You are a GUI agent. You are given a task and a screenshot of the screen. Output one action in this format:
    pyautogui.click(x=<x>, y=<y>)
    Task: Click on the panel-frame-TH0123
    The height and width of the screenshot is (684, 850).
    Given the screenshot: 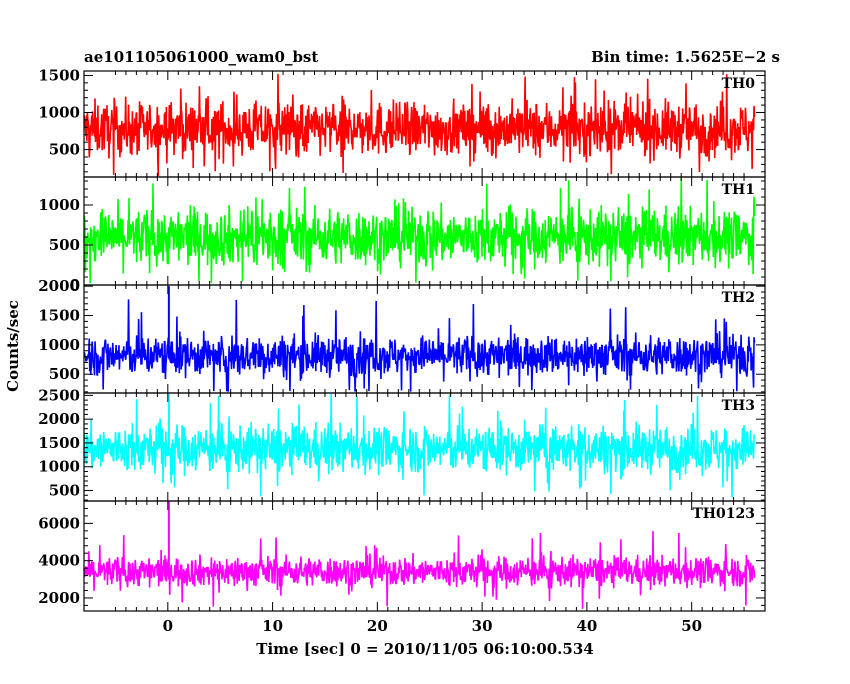 What is the action you would take?
    pyautogui.click(x=424, y=556)
    